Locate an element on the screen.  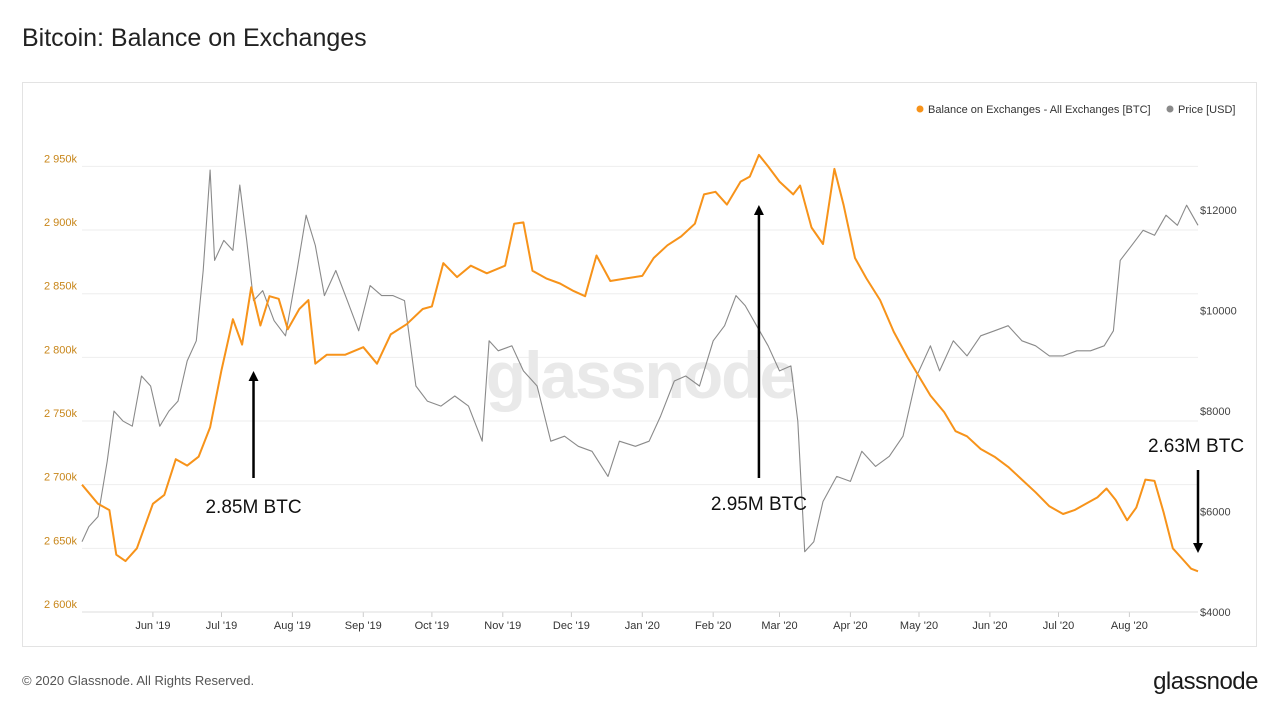
y-left-tick-label: 2 600k is located at coordinates (61, 605).